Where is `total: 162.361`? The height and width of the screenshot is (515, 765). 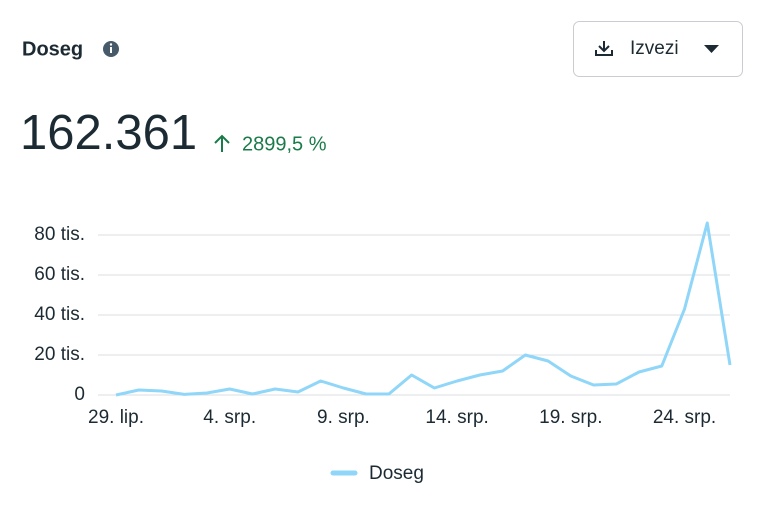
total: 162.361 is located at coordinates (108, 133).